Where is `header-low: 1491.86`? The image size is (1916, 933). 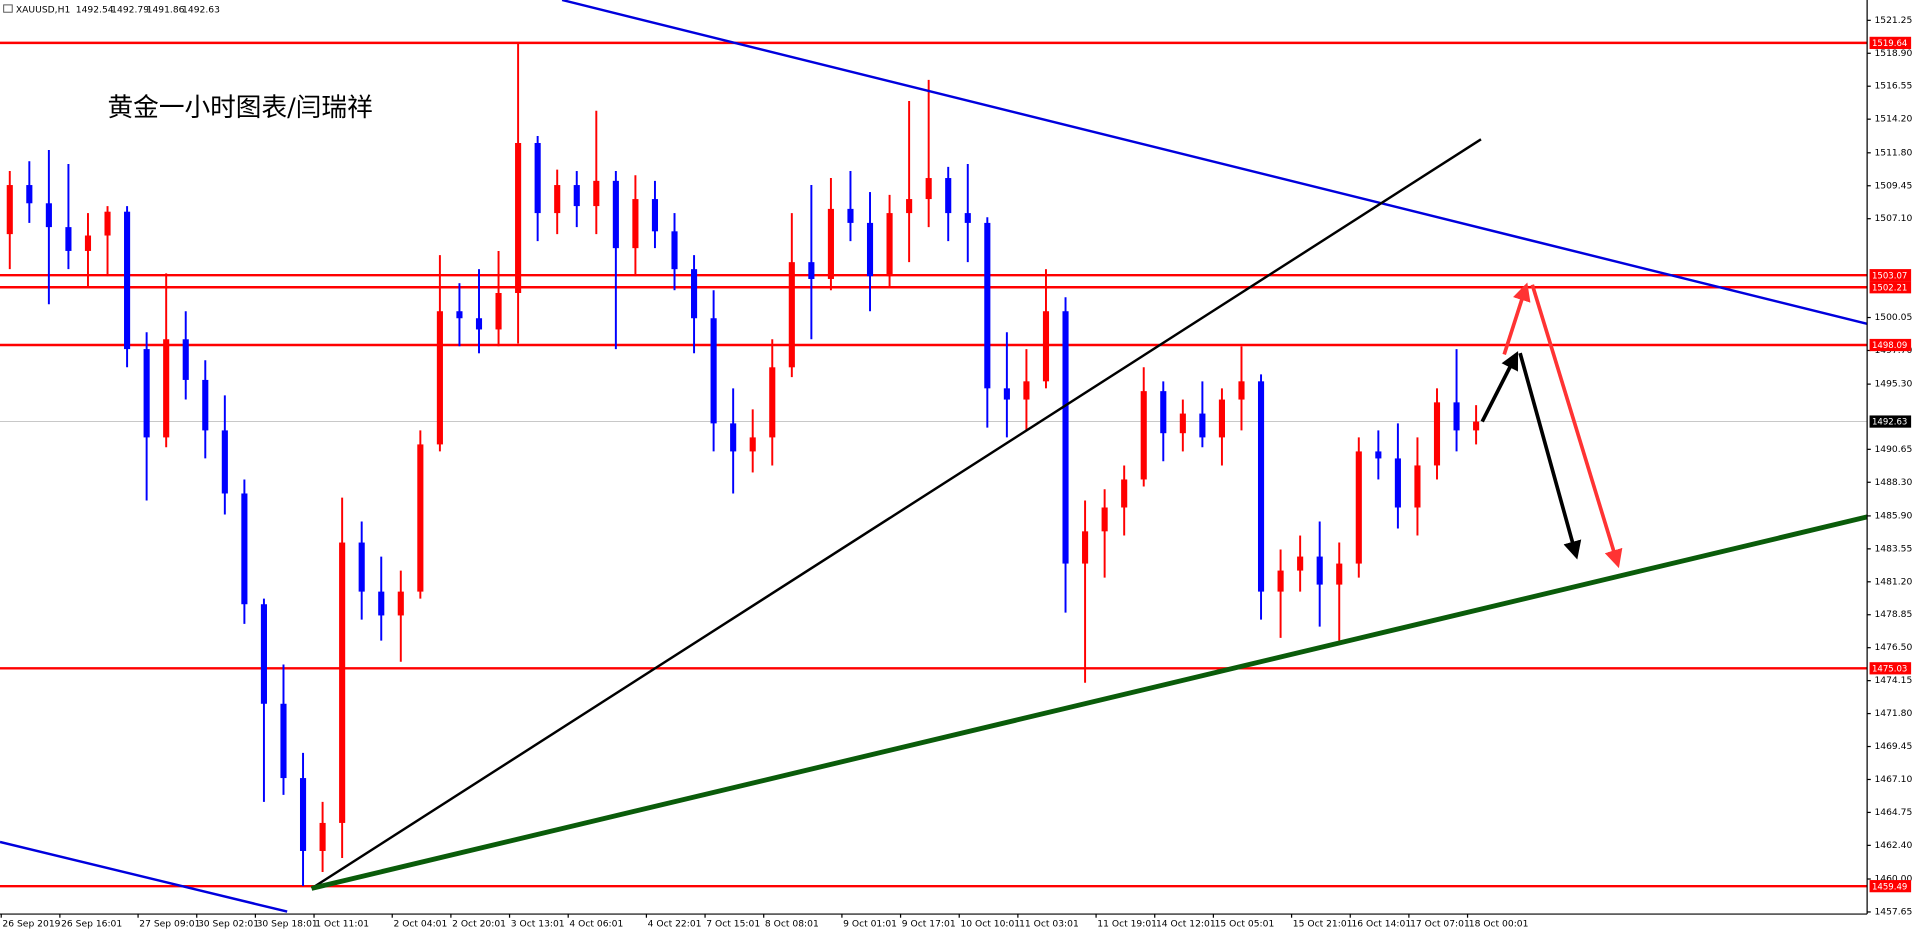
header-low: 1491.86 is located at coordinates (166, 9).